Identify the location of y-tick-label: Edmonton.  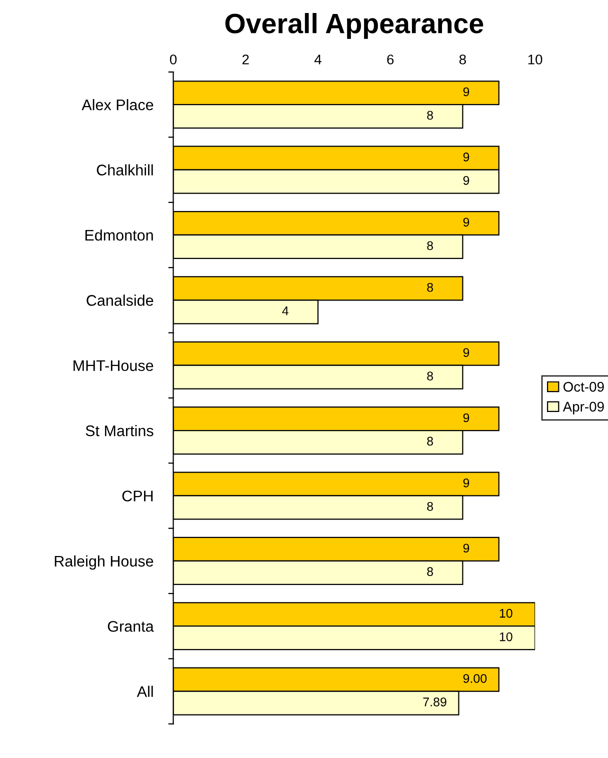
(119, 235).